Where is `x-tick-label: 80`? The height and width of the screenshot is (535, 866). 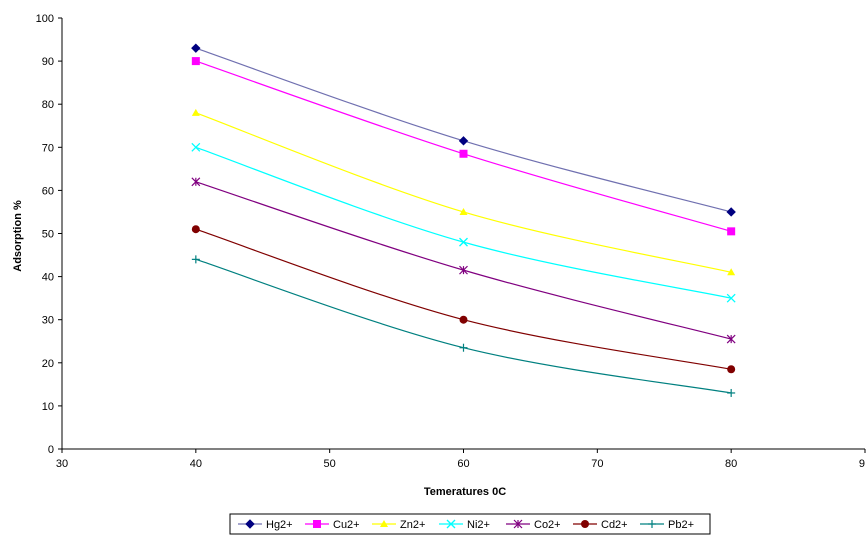 x-tick-label: 80 is located at coordinates (731, 464).